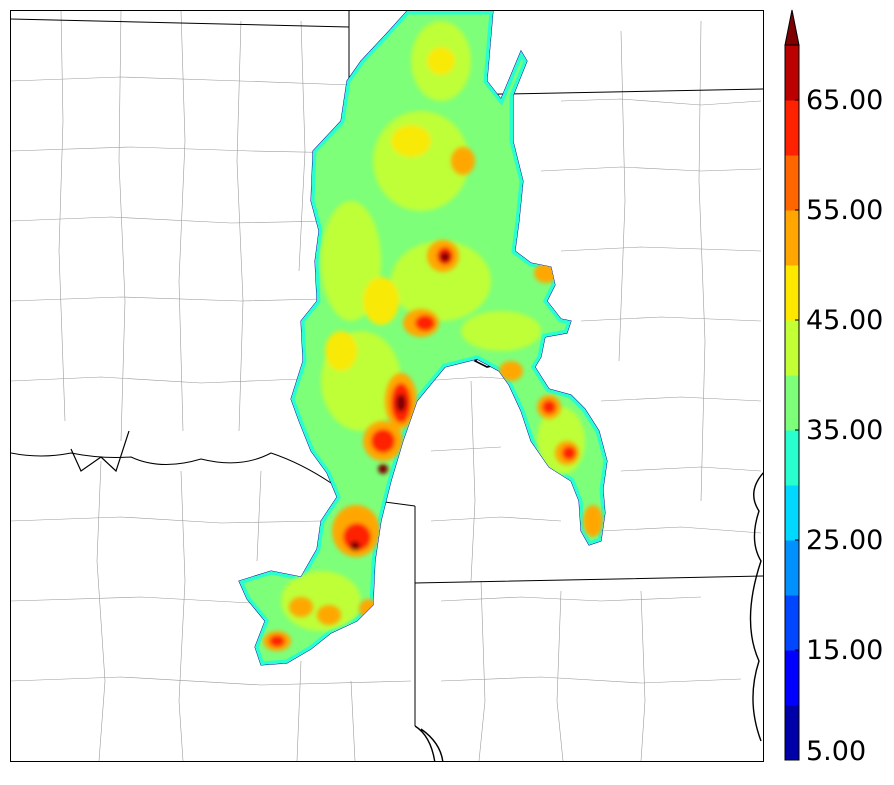  I want to click on colorbar-outline, so click(792, 402).